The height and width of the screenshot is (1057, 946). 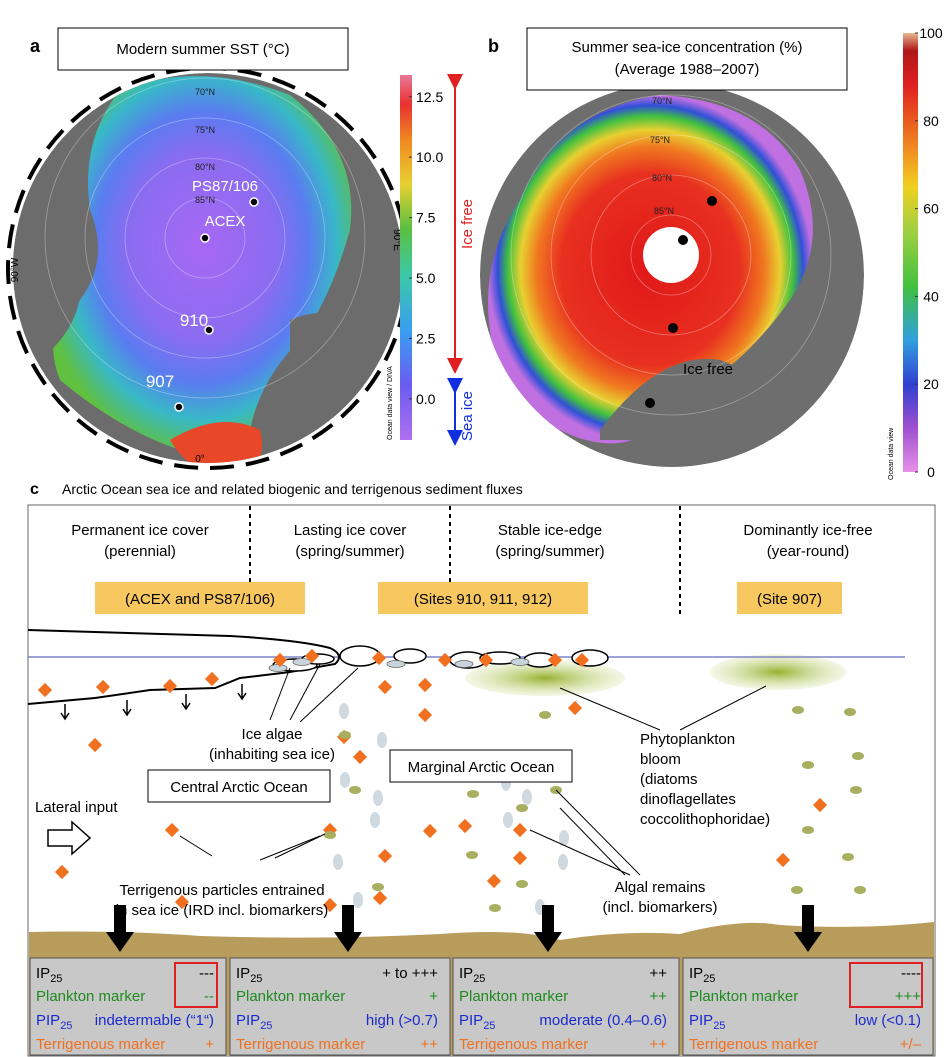 What do you see at coordinates (483, 599) in the screenshot?
I see `site-box-label: (Sites 910, 911, 912)` at bounding box center [483, 599].